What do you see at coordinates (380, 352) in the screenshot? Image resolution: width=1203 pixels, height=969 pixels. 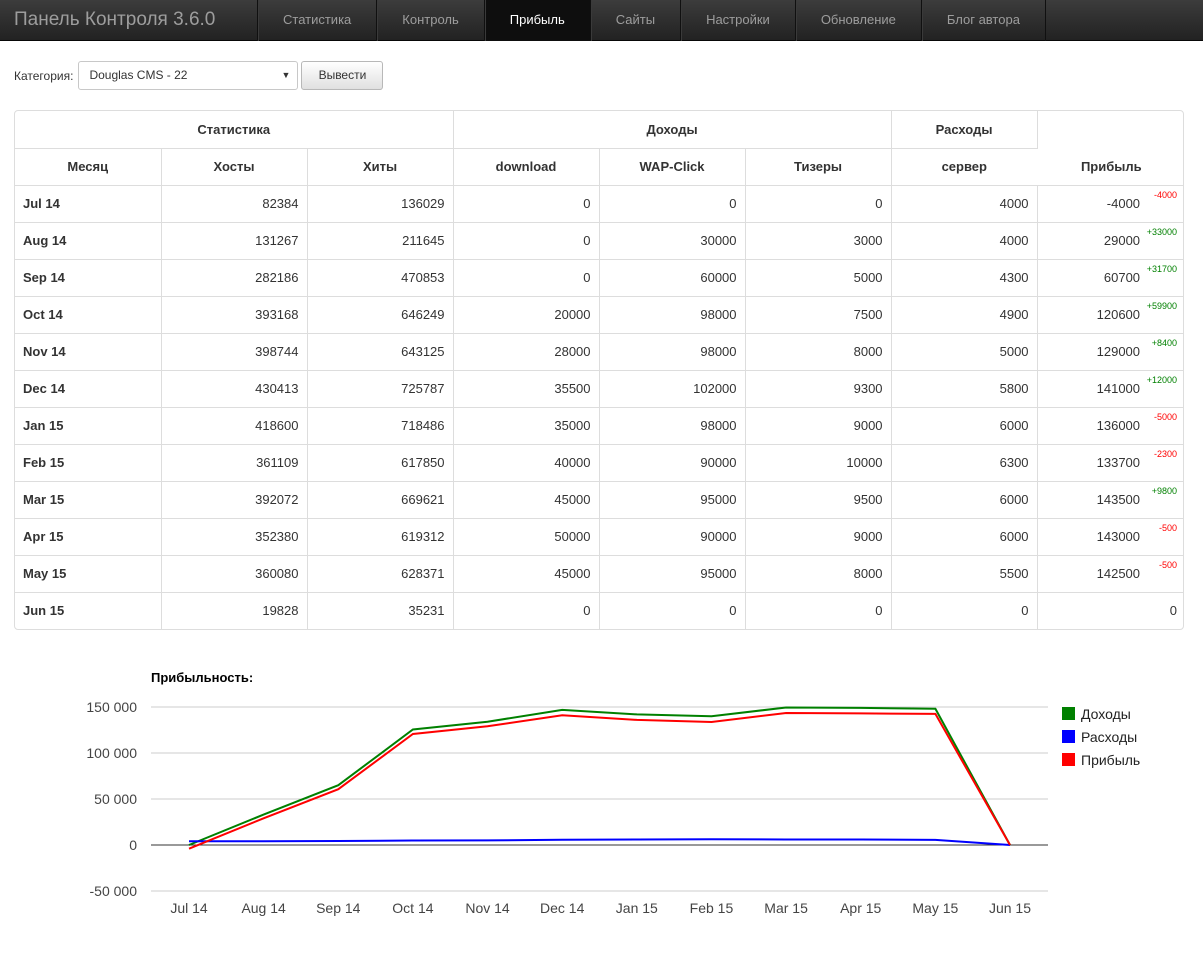 I see `cell-hits: 643125` at bounding box center [380, 352].